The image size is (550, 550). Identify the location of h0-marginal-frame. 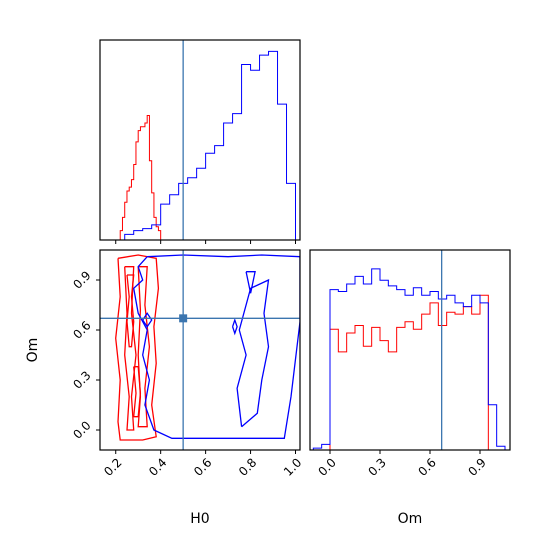
(200, 140).